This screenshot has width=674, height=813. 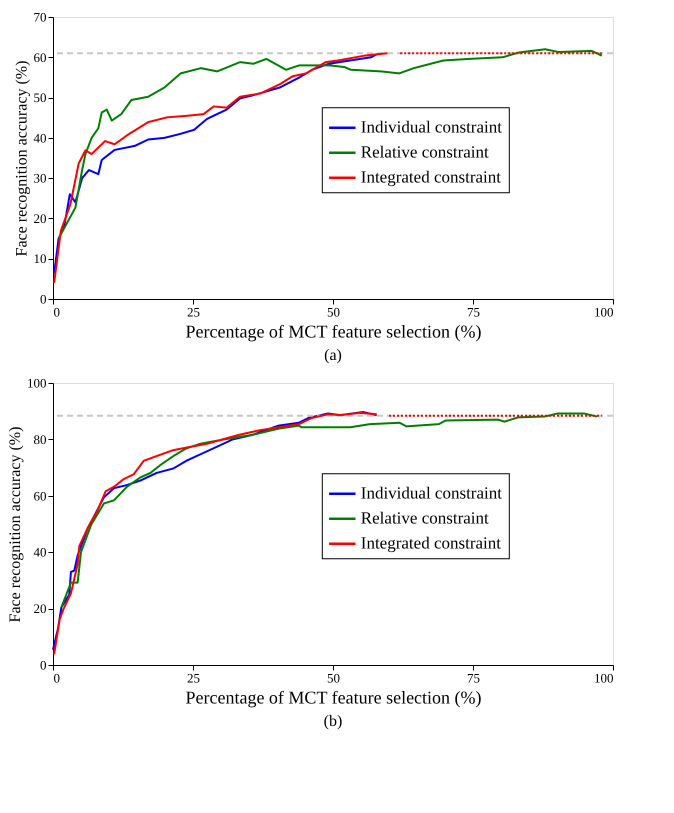 I want to click on text: (b), so click(x=333, y=721).